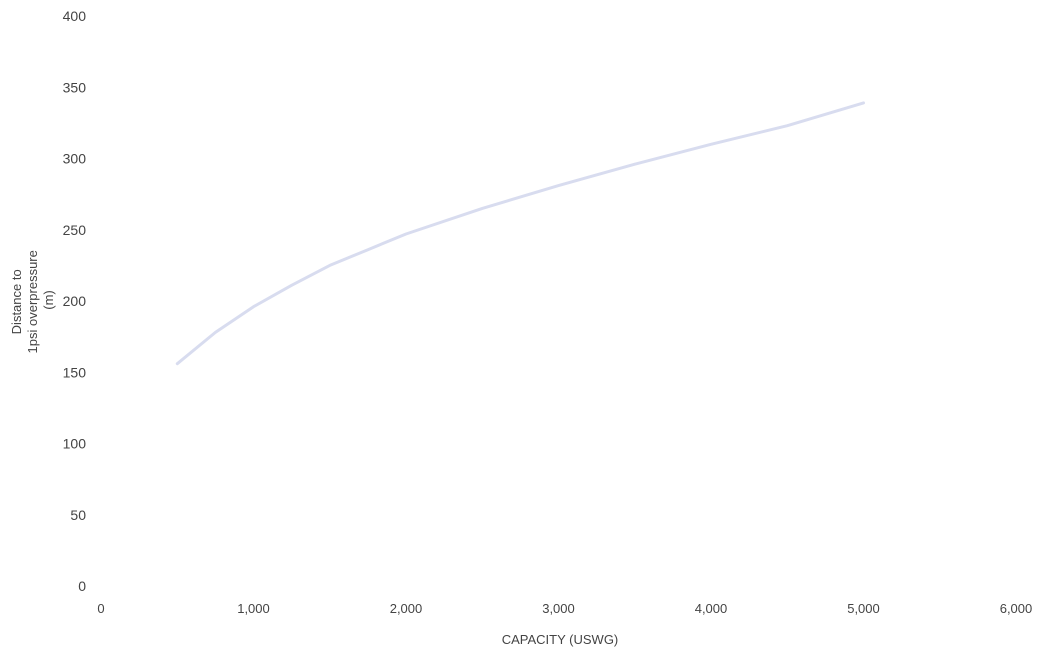 The height and width of the screenshot is (655, 1037). I want to click on y-axis-label-line-3: (m), so click(48, 300).